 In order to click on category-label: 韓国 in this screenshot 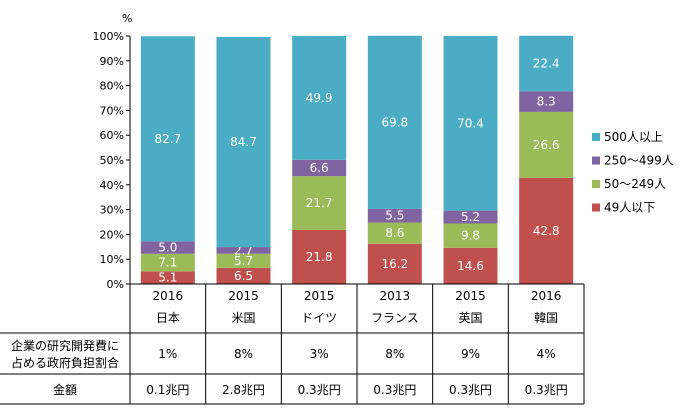, I will do `click(546, 318)`.